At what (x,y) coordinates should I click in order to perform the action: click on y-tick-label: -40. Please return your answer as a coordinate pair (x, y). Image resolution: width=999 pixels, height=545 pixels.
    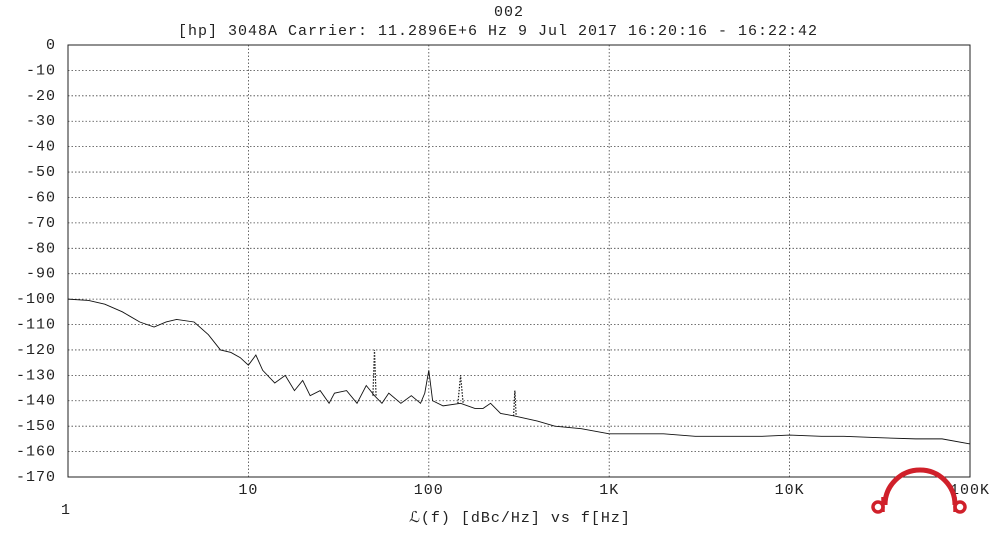
    Looking at the image, I should click on (41, 147).